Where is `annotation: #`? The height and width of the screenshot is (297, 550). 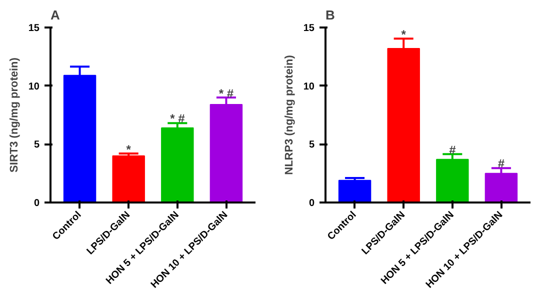
annotation: # is located at coordinates (501, 163).